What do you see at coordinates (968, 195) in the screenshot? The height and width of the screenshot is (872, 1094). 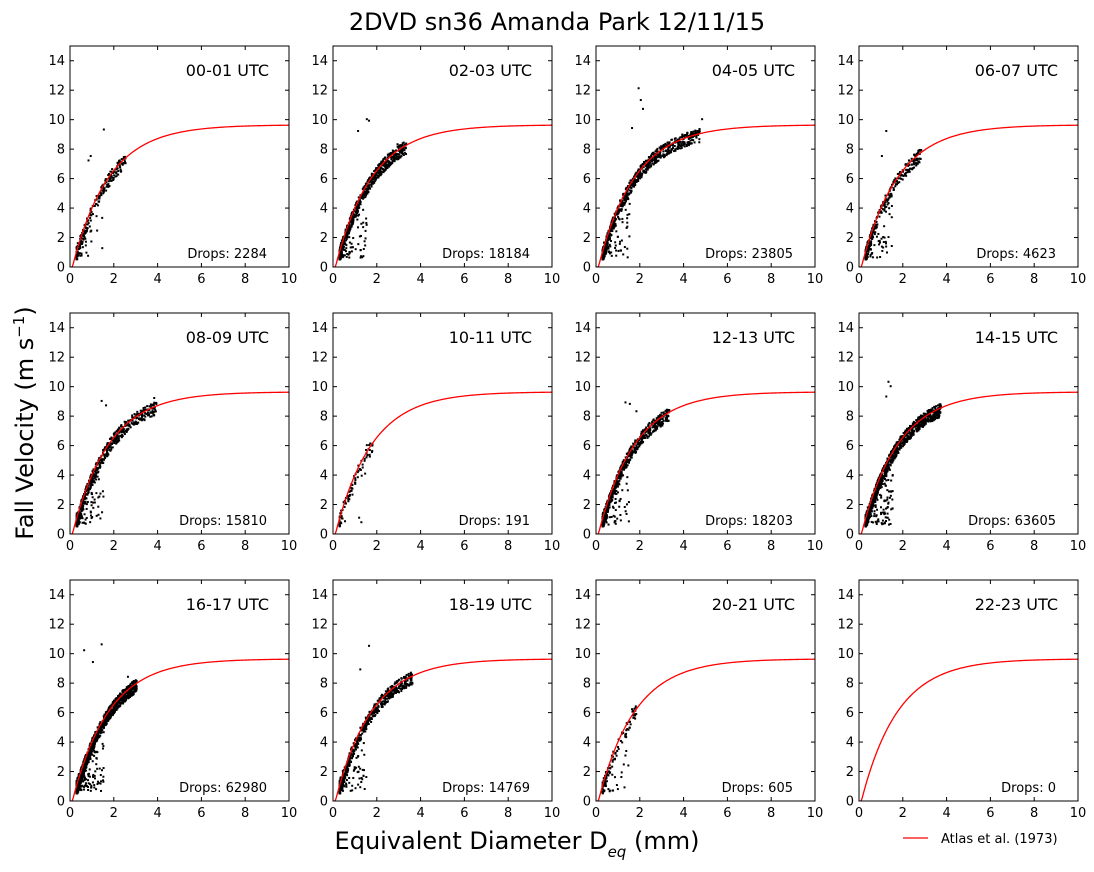 I see `atlas-curve` at bounding box center [968, 195].